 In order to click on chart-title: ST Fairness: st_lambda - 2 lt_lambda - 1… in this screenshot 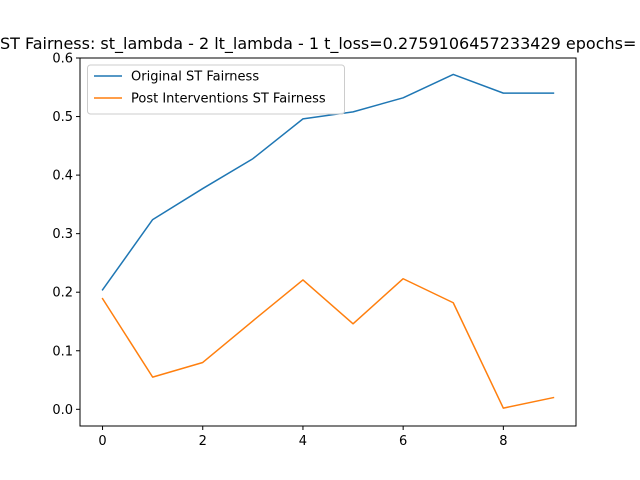, I will do `click(318, 44)`.